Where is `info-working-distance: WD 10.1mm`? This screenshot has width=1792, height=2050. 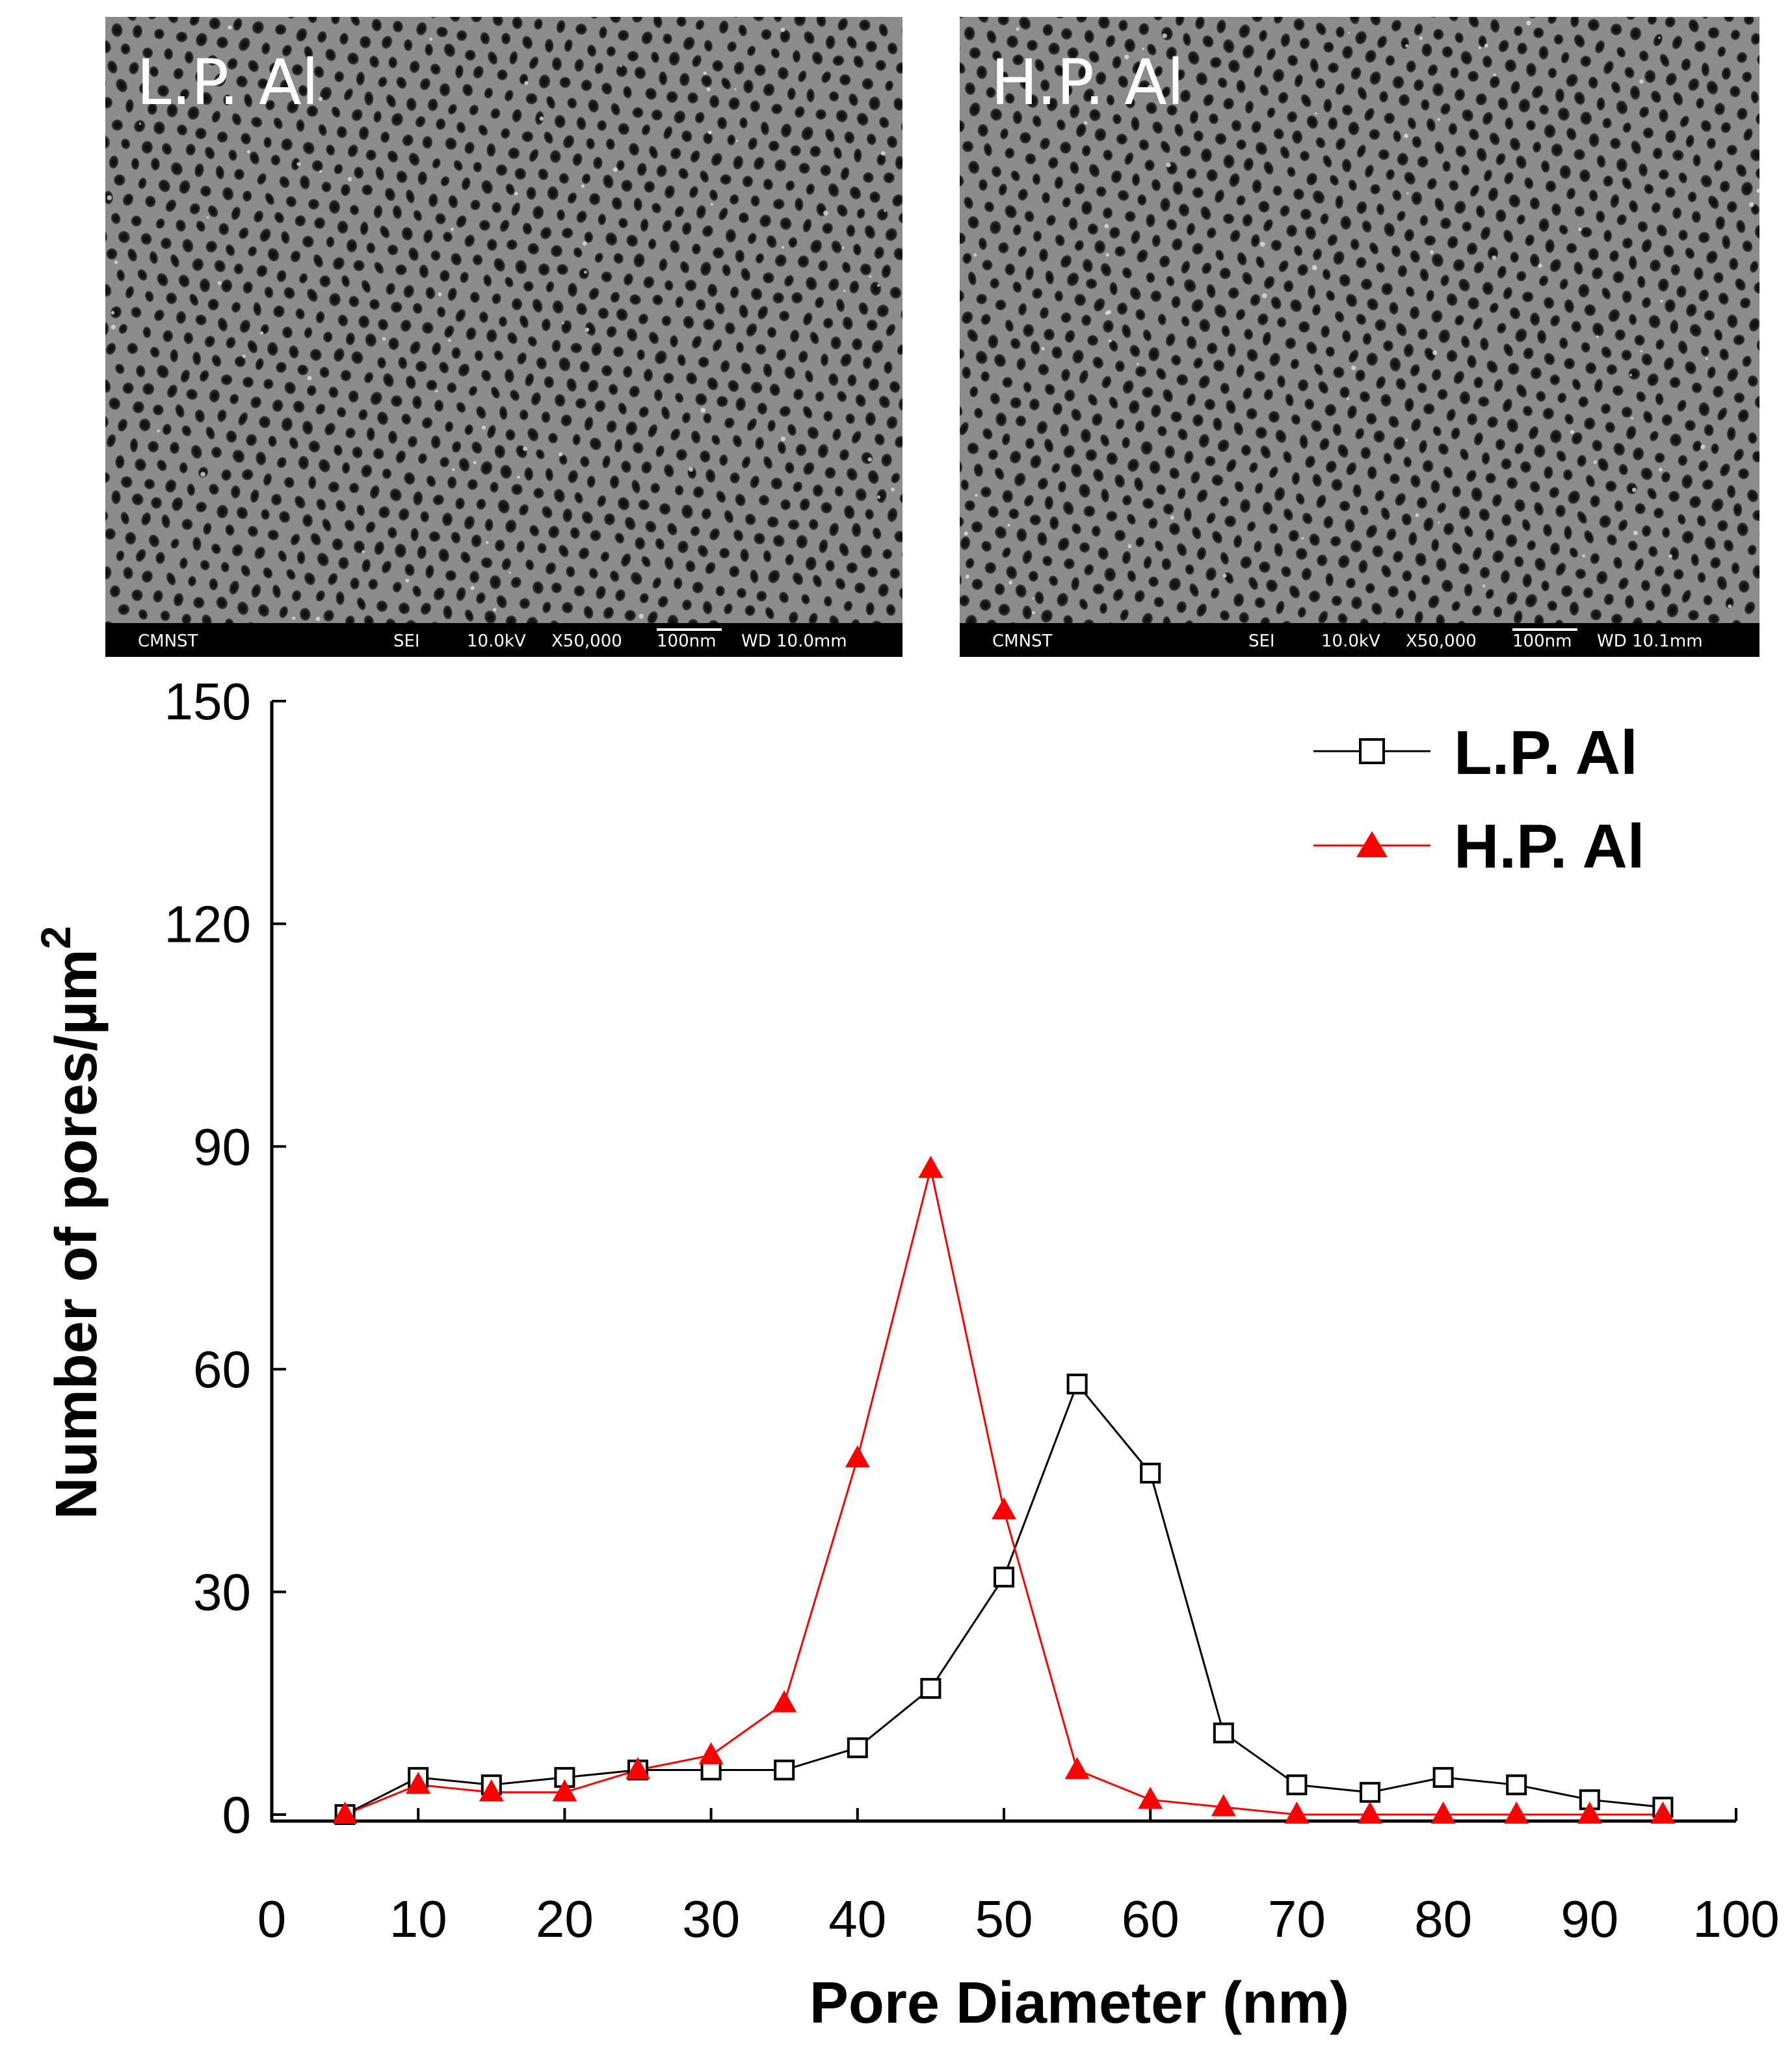 info-working-distance: WD 10.1mm is located at coordinates (1650, 641).